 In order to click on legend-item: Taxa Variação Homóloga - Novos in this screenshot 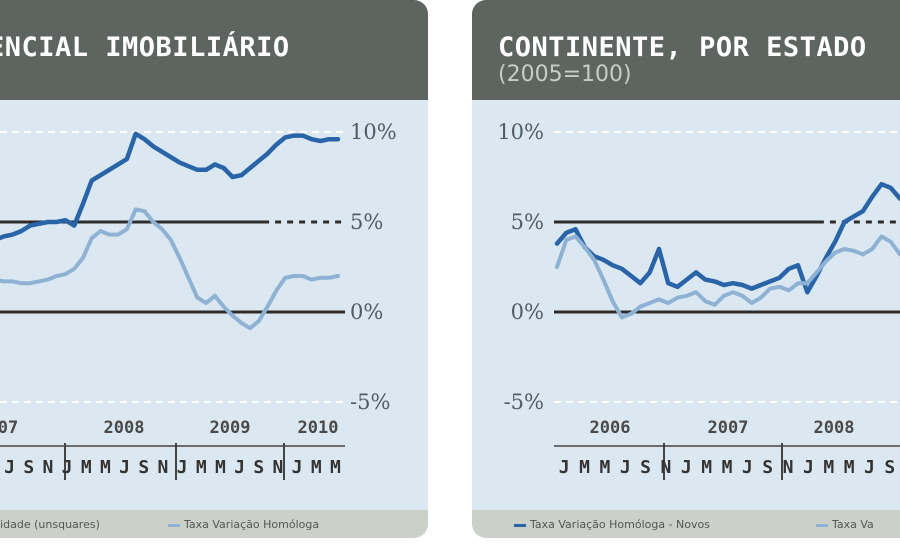, I will do `click(612, 524)`.